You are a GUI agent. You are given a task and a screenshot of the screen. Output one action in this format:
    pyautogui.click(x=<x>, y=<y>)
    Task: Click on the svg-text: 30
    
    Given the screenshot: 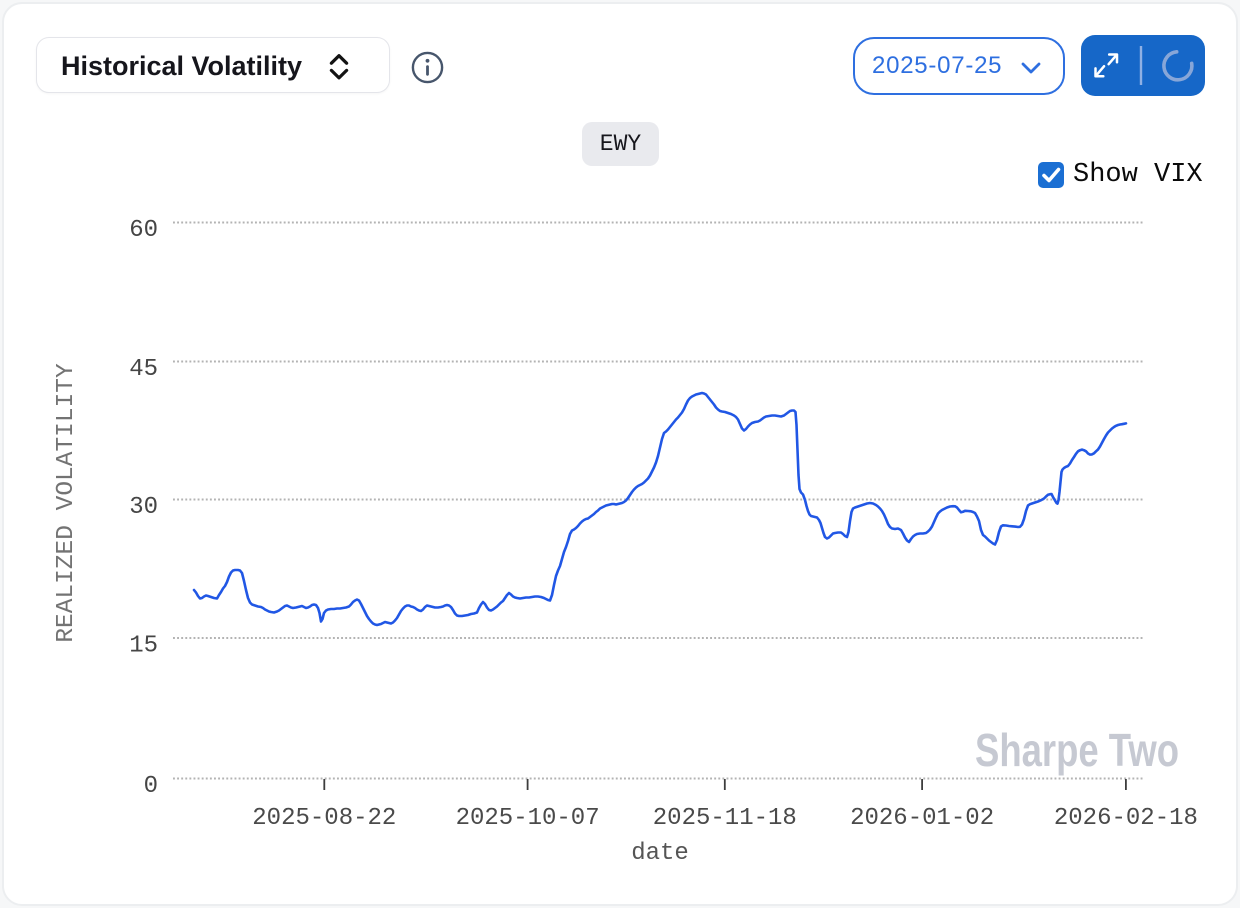 What is the action you would take?
    pyautogui.click(x=143, y=507)
    